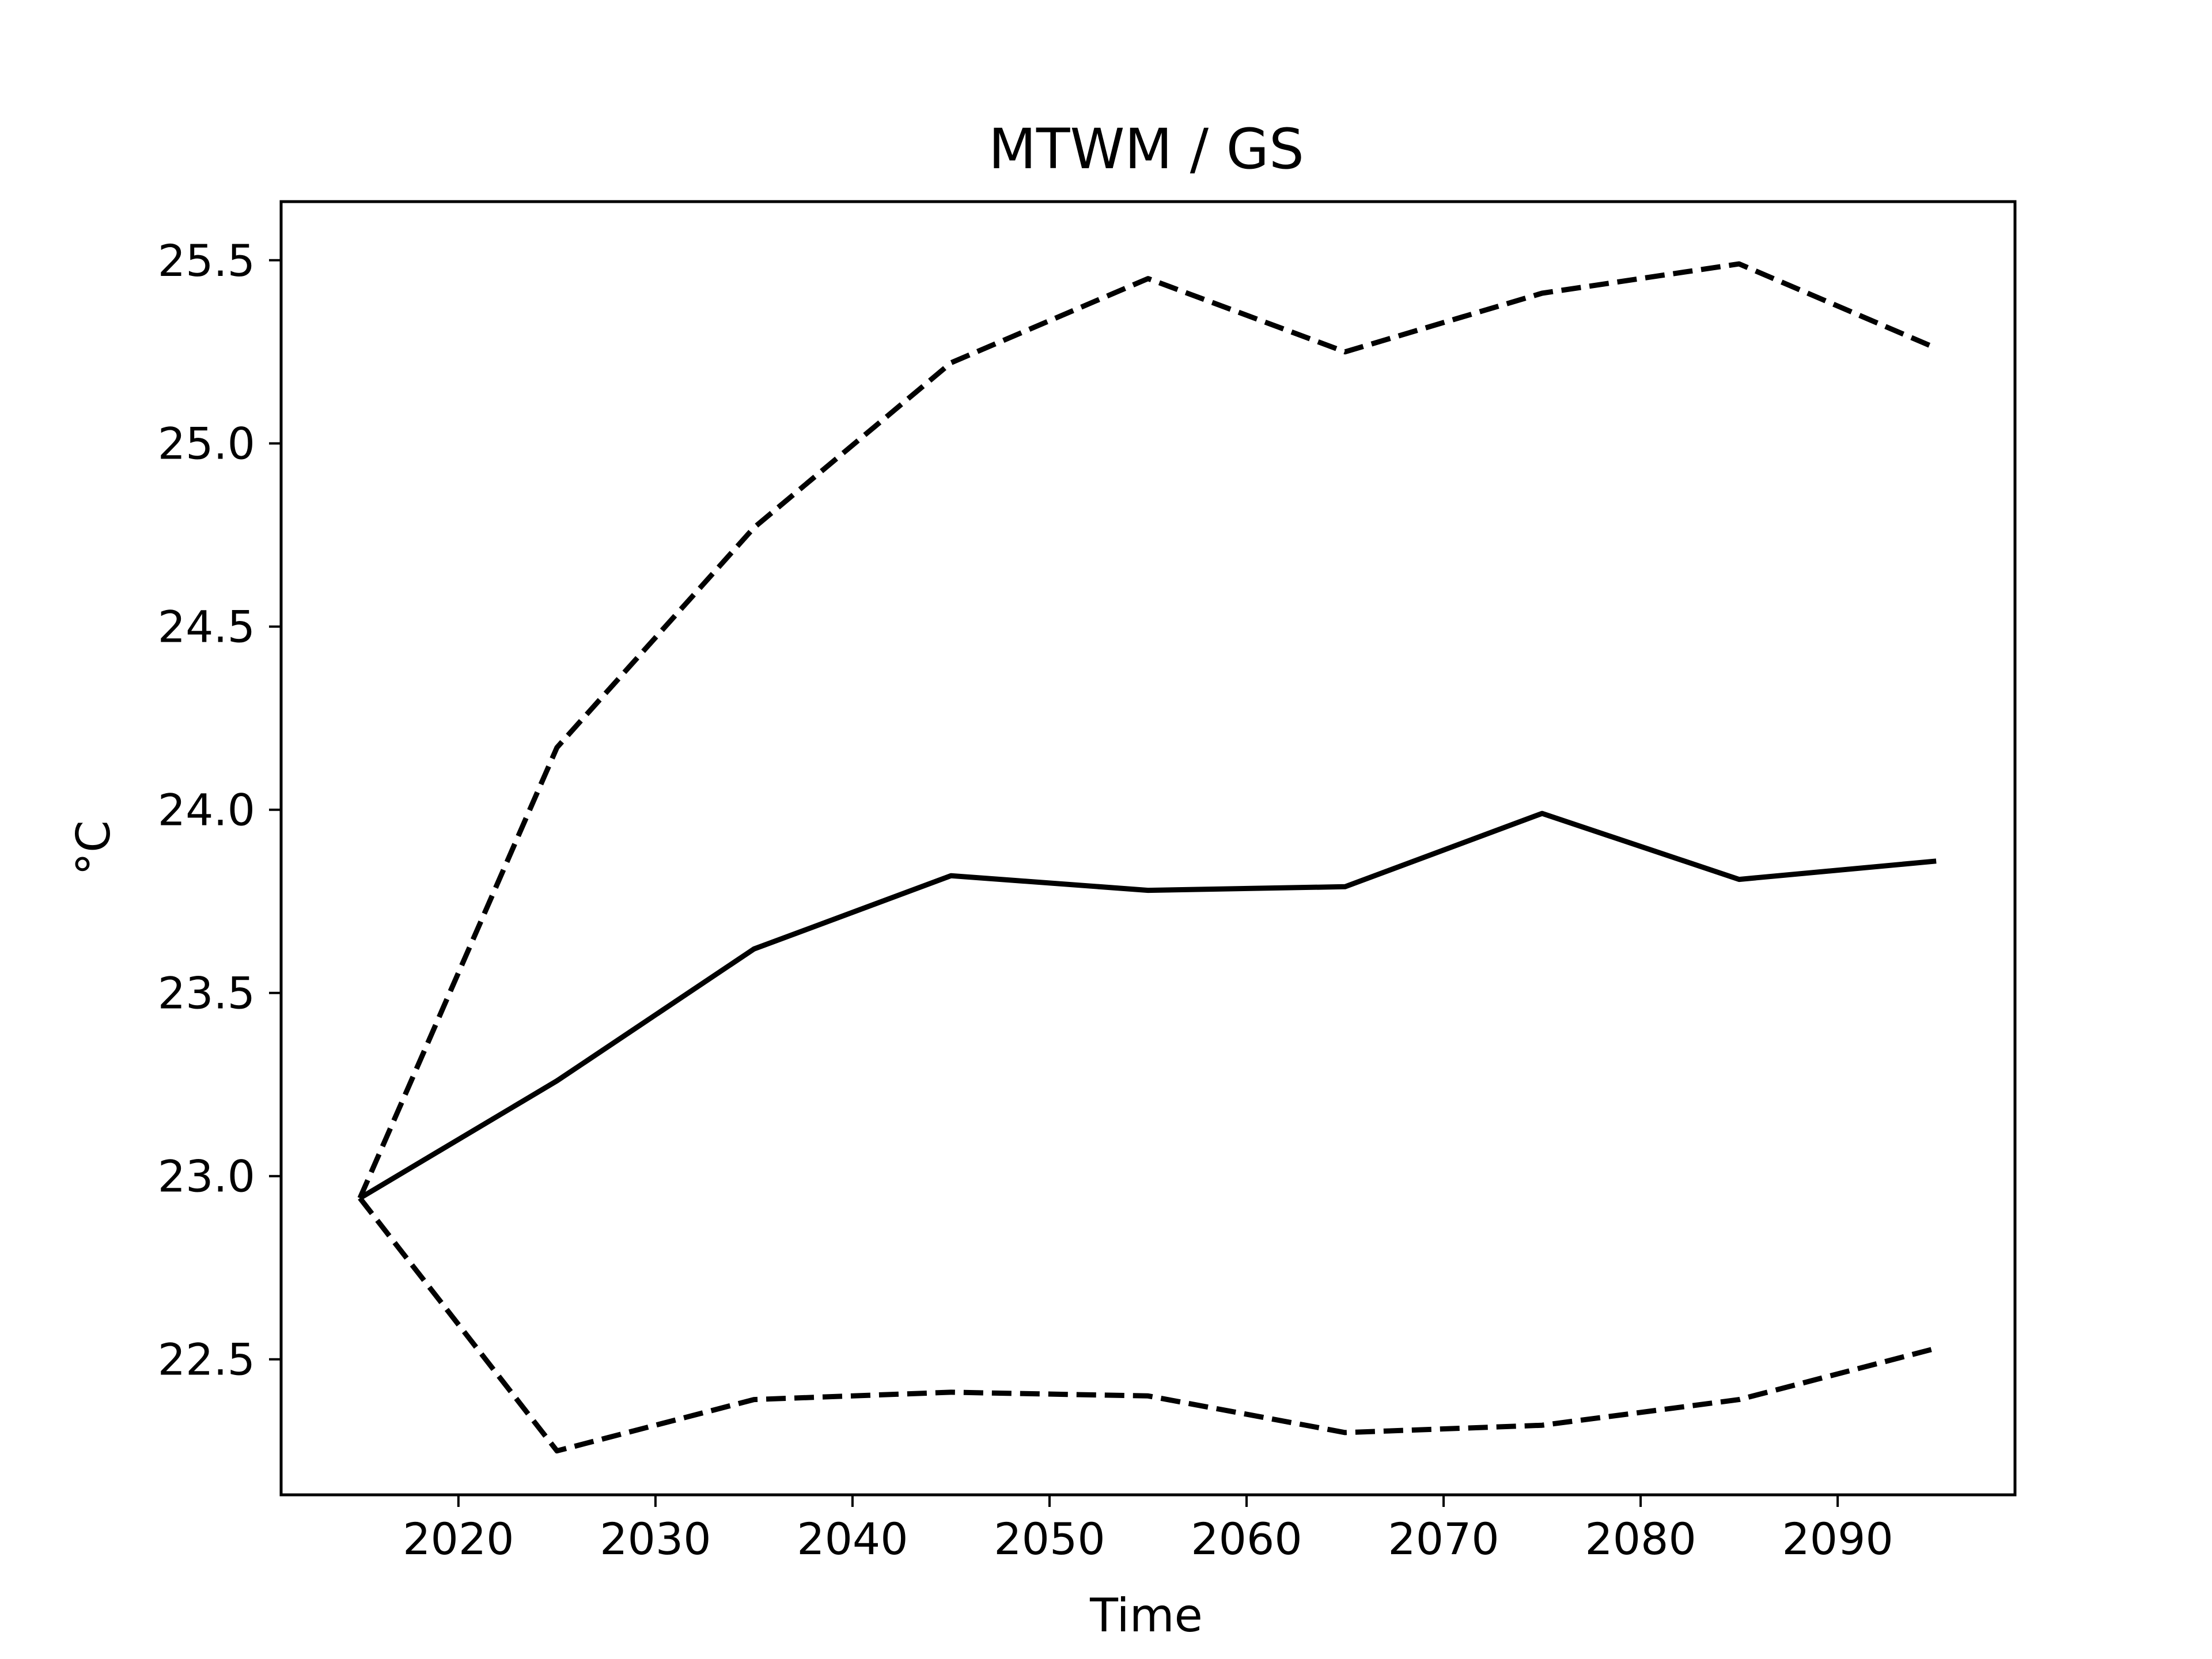 This screenshot has height=1659, width=2212. I want to click on y-tick-label: 24.5, so click(206, 627).